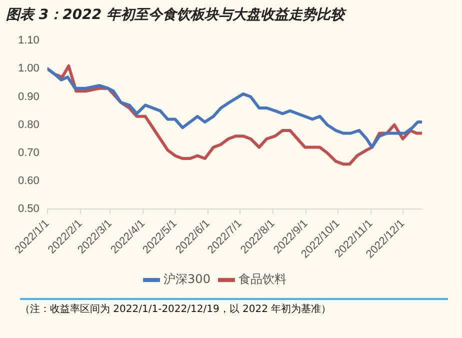 The width and height of the screenshot is (462, 338). I want to click on y-tick-label: 1.00, so click(29, 68).